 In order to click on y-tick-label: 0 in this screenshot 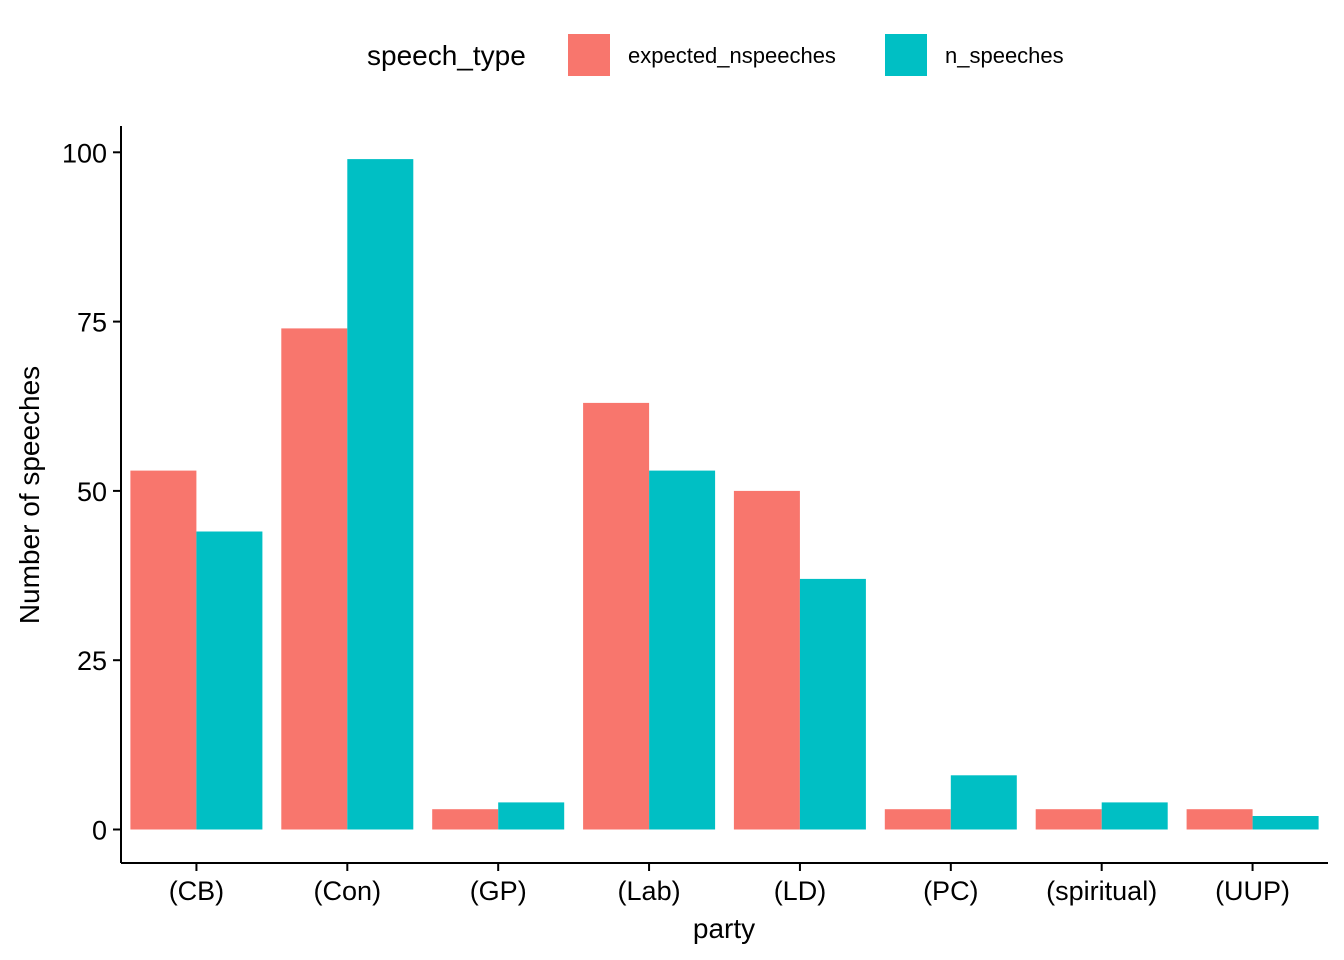, I will do `click(99, 831)`.